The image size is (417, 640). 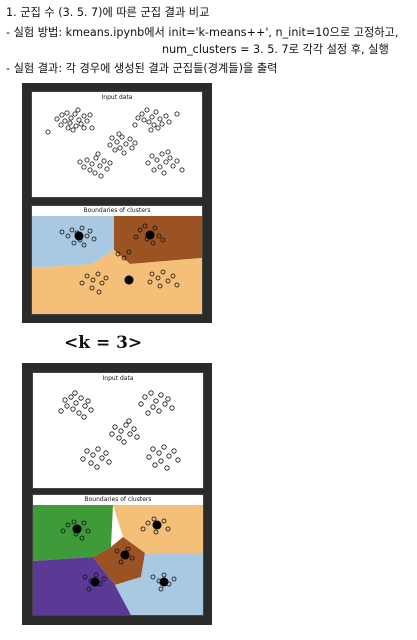 What do you see at coordinates (108, 12) in the screenshot?
I see `section-heading: 1. 군집 수 (3. 5. 7)에 따른 군집 결과 비교` at bounding box center [108, 12].